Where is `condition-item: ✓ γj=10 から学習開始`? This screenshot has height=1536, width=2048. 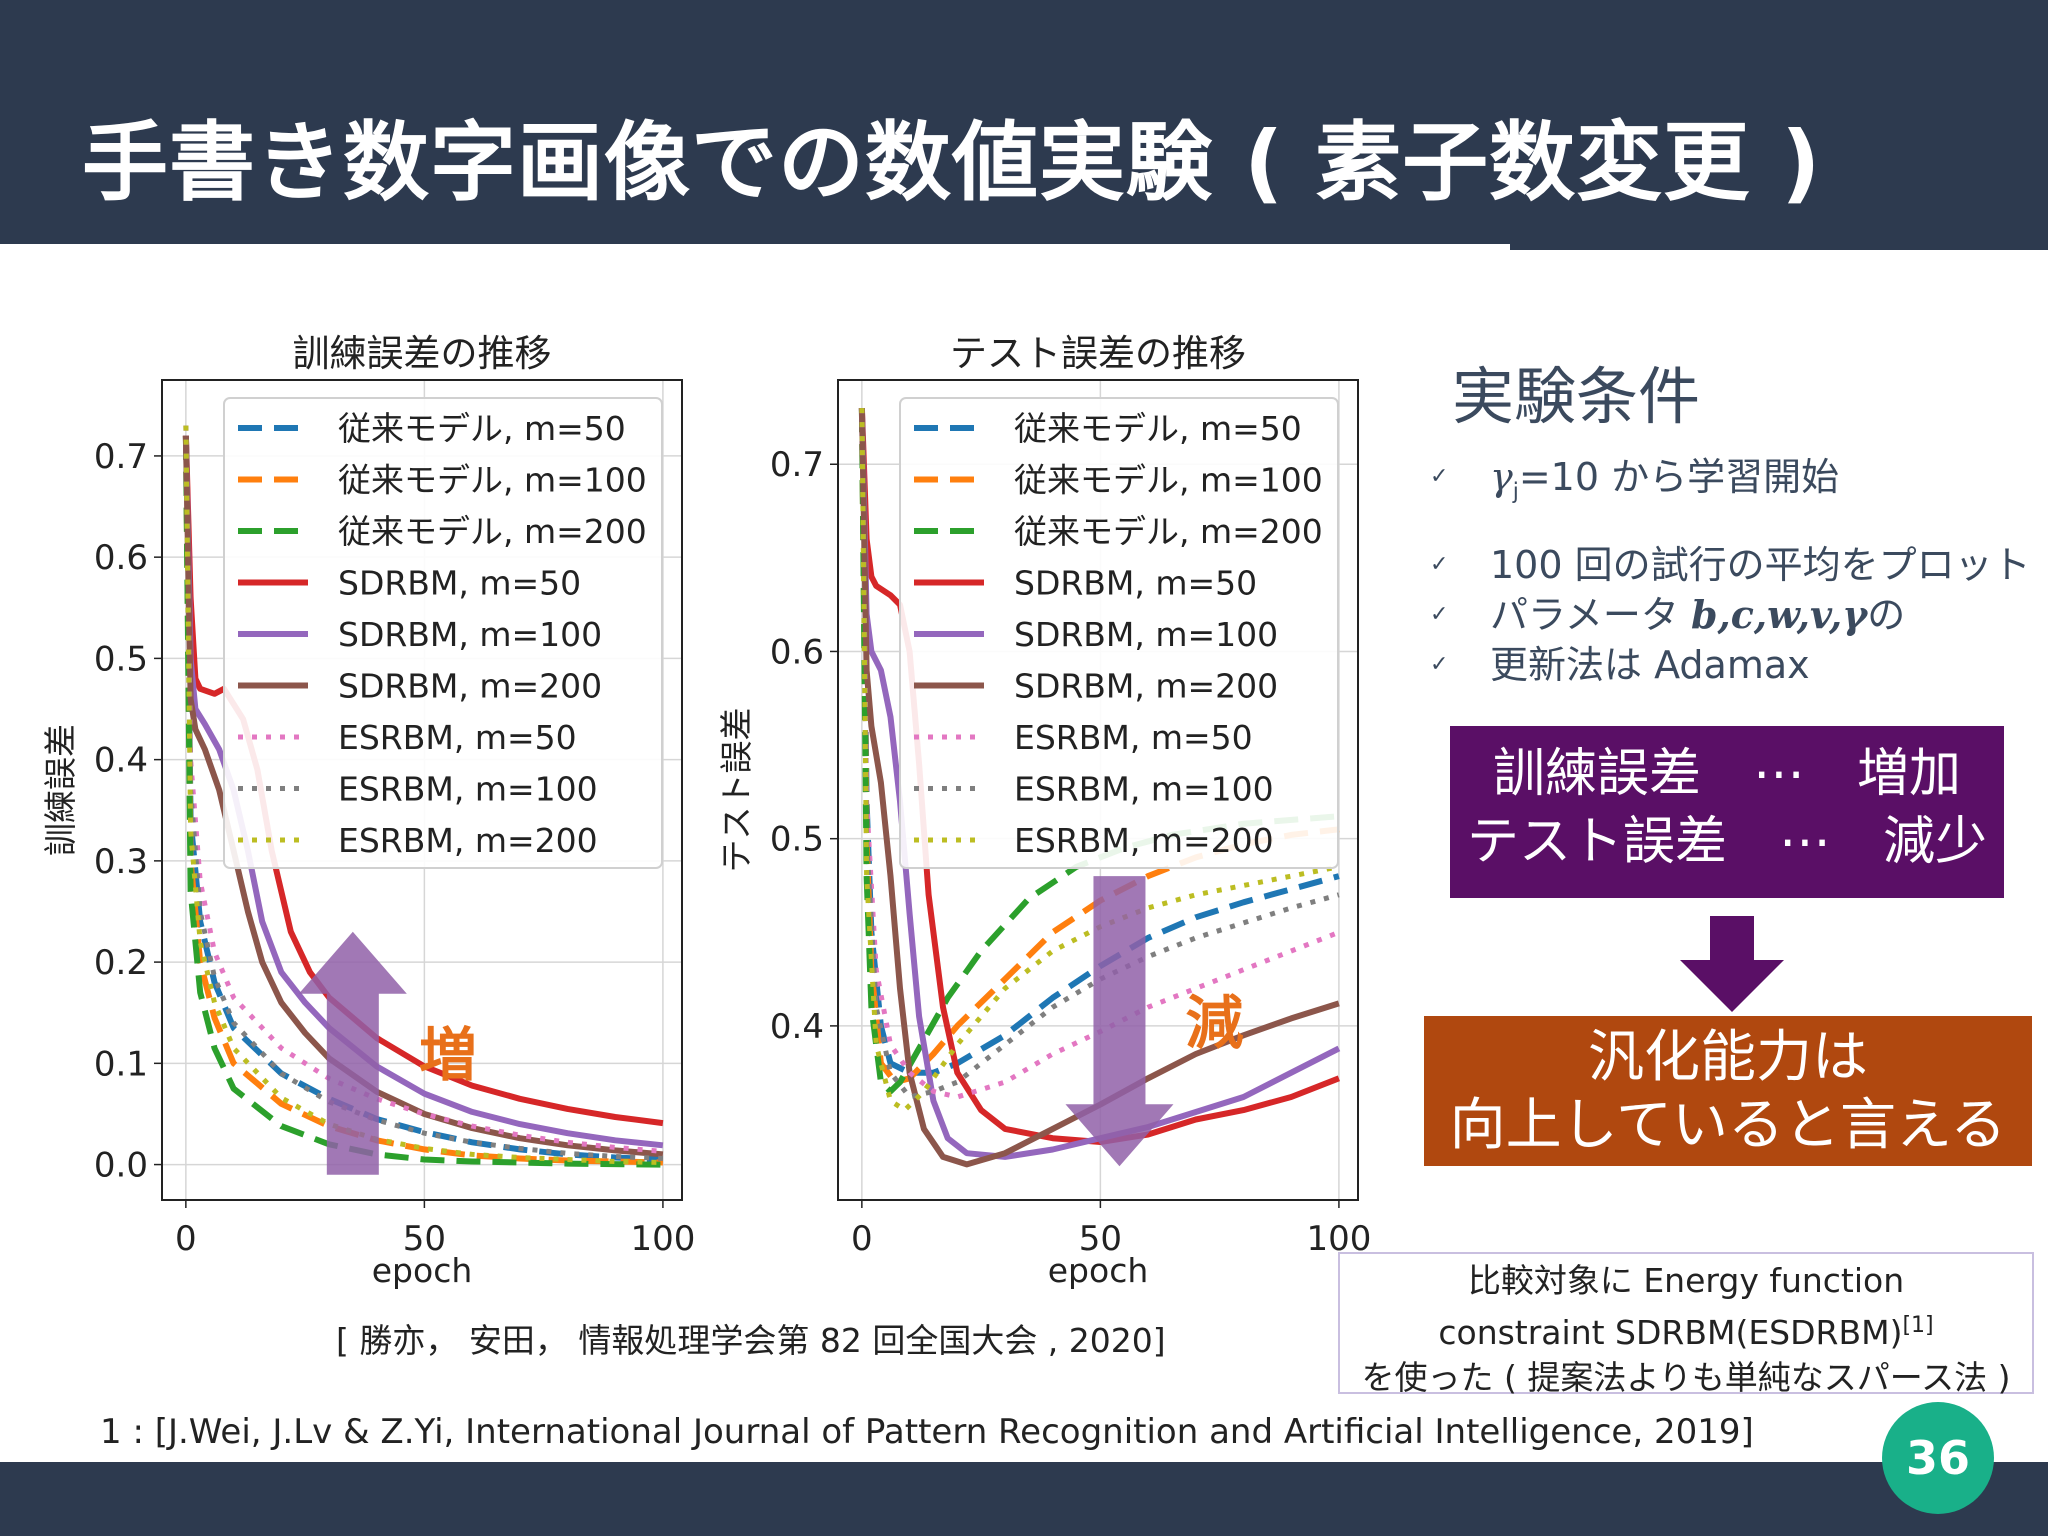
condition-item: ✓ γj=10 から学習開始 is located at coordinates (1730, 485).